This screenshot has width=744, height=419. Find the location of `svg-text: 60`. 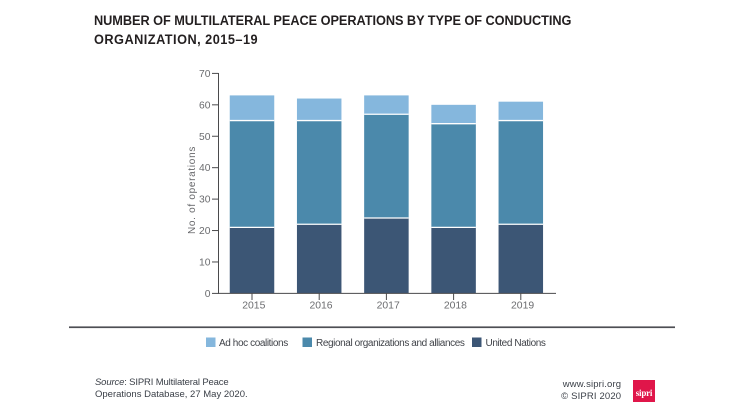

svg-text: 60 is located at coordinates (205, 105).